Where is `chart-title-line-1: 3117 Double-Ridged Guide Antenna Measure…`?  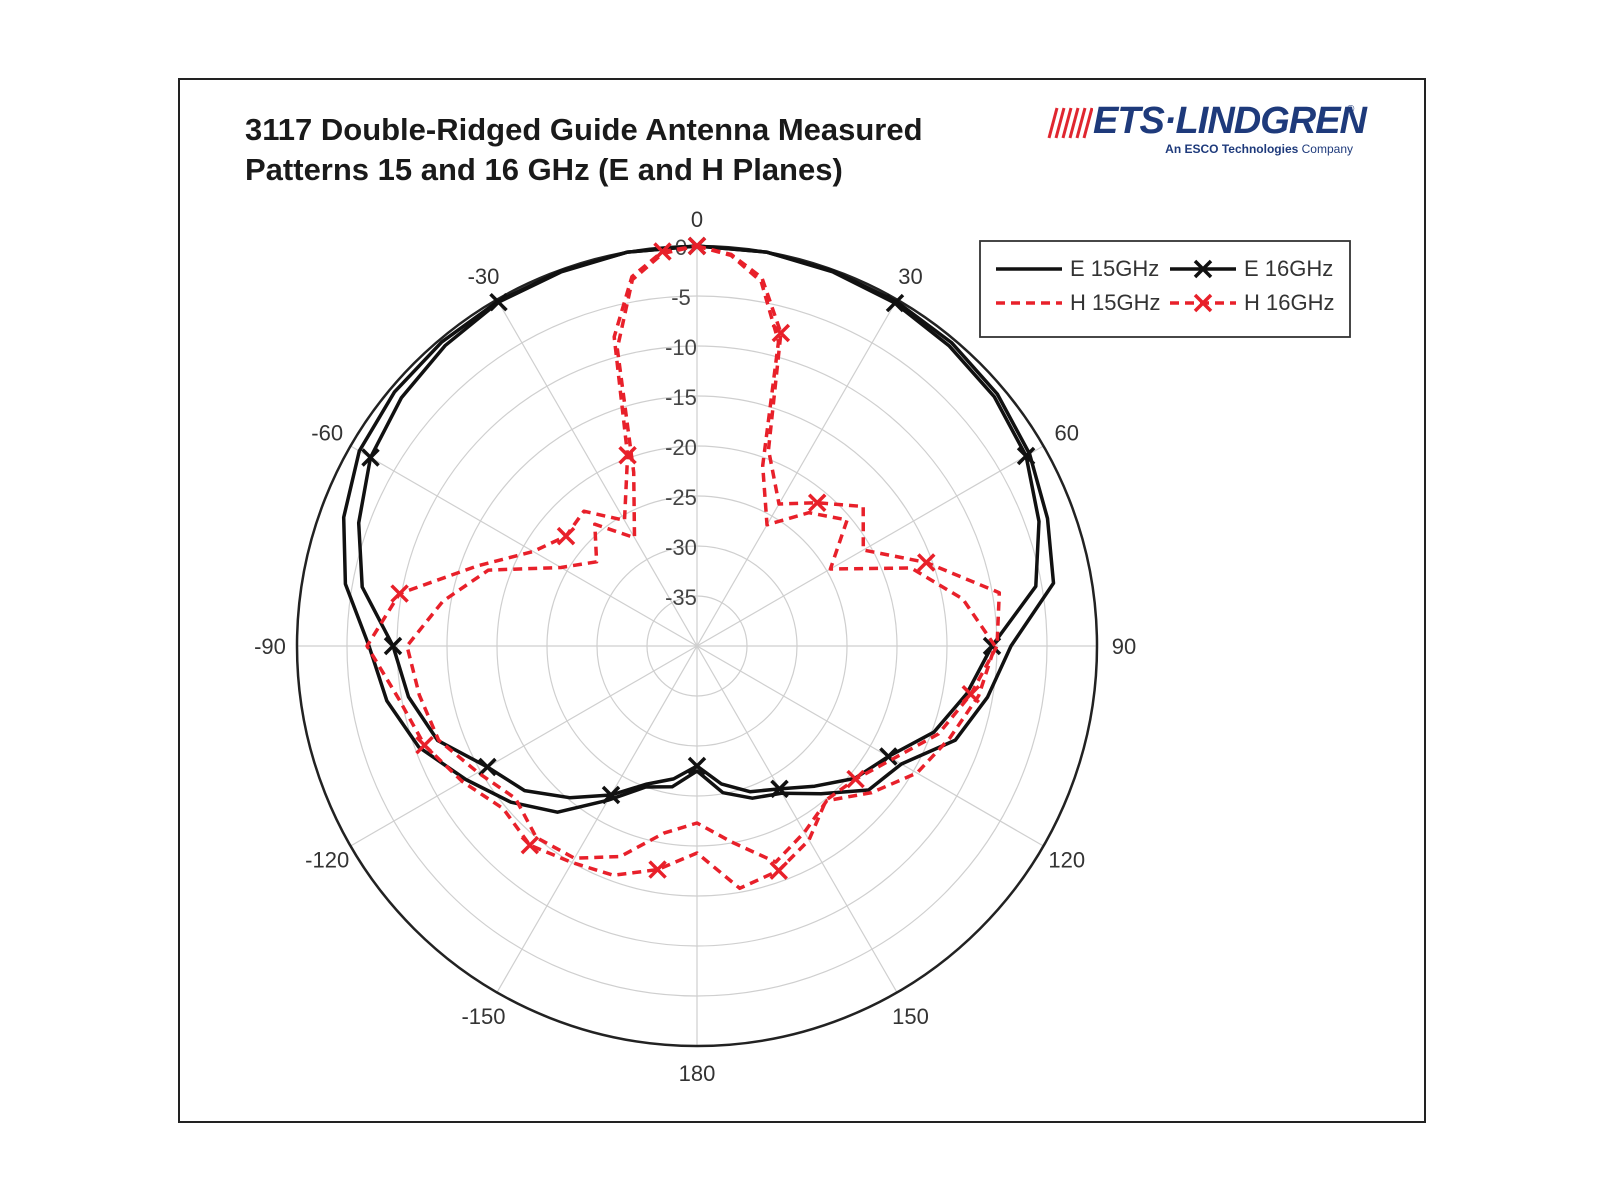
chart-title-line-1: 3117 Double-Ridged Guide Antenna Measure… is located at coordinates (584, 129).